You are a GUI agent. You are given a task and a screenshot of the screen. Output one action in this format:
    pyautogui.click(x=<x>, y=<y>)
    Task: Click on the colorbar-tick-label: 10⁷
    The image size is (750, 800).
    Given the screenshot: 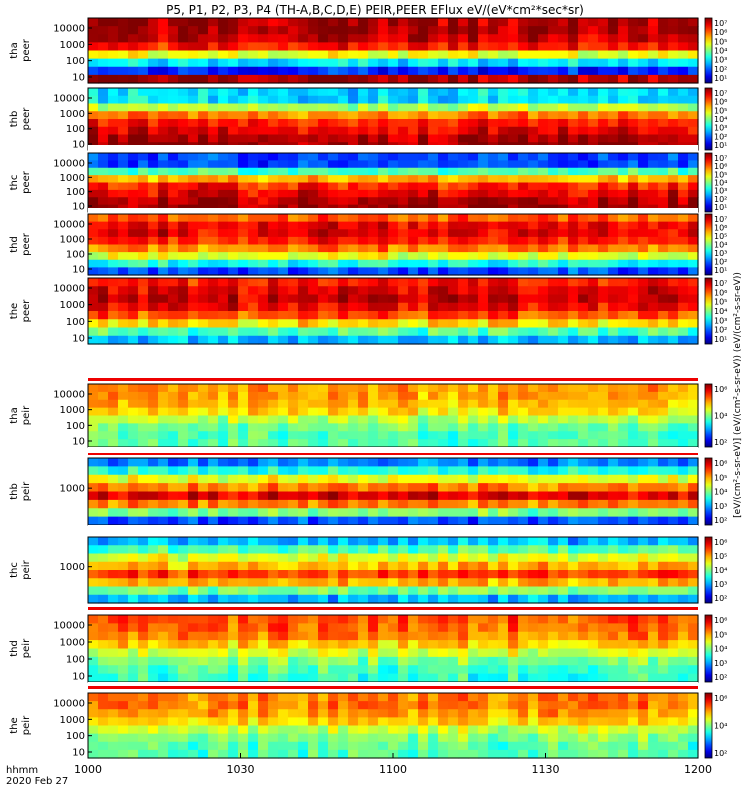 What is the action you would take?
    pyautogui.click(x=720, y=158)
    